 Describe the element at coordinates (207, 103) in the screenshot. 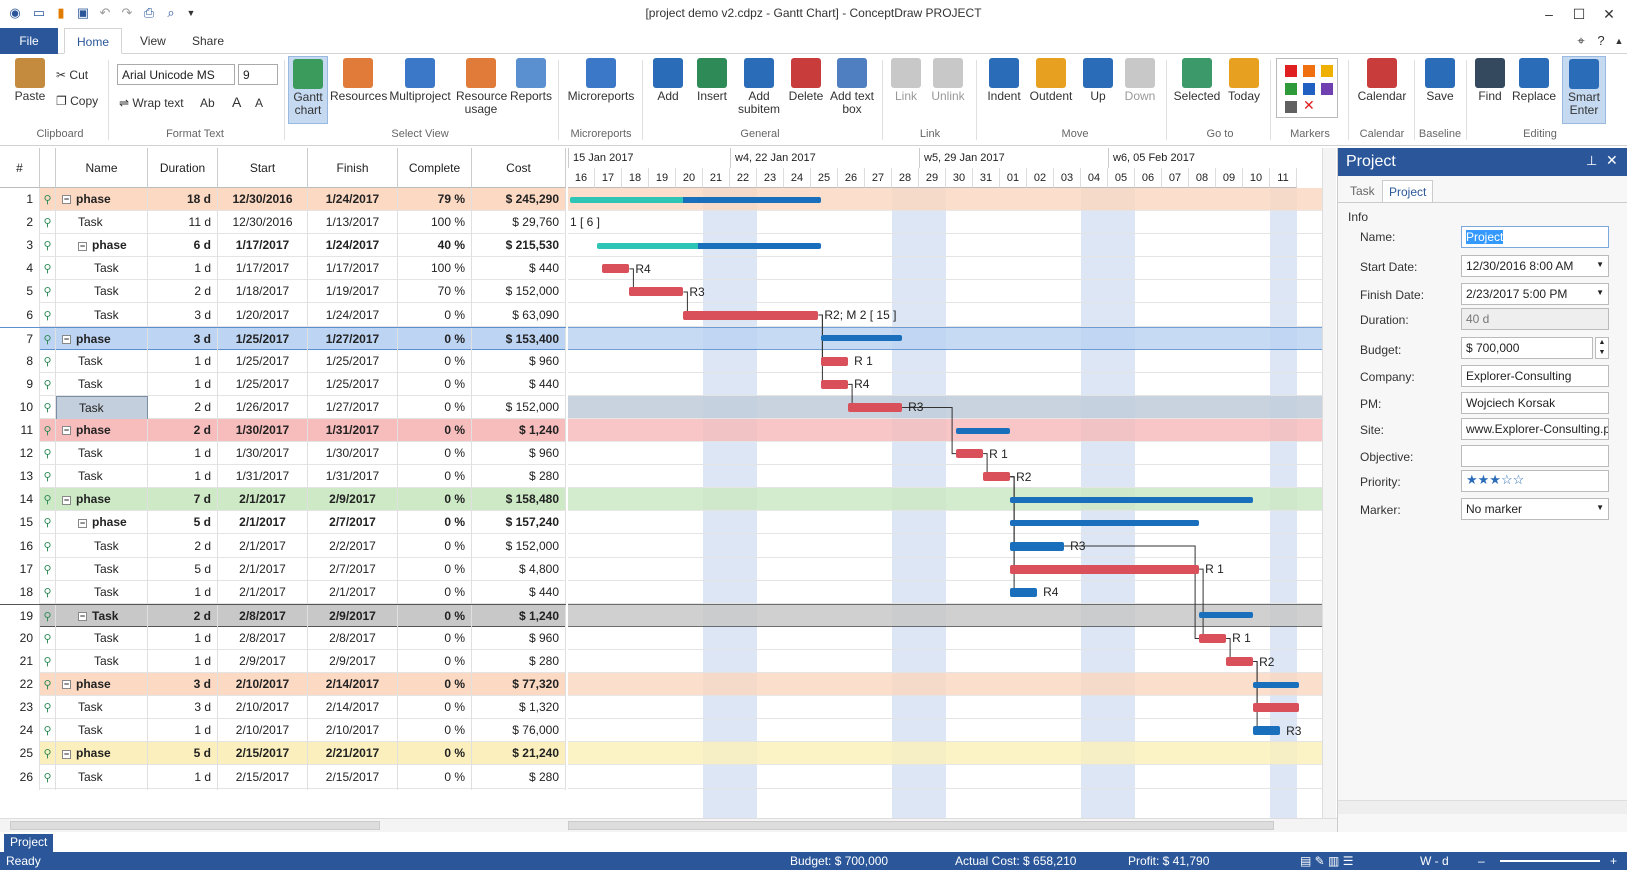

I see `text-style-button: Ab` at that location.